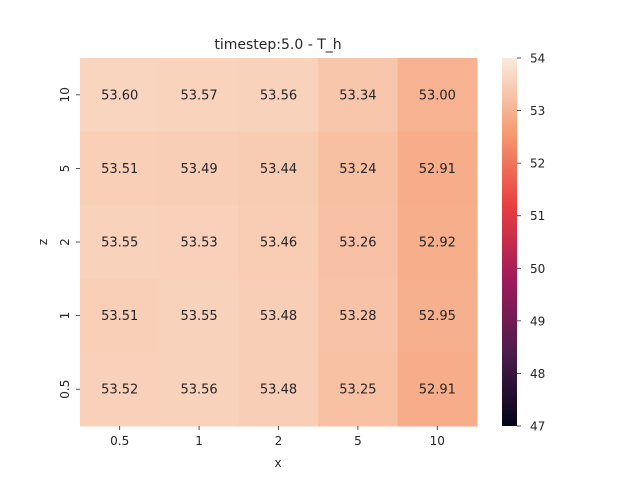 This screenshot has height=480, width=640. What do you see at coordinates (279, 441) in the screenshot?
I see `x-tick-label: 2` at bounding box center [279, 441].